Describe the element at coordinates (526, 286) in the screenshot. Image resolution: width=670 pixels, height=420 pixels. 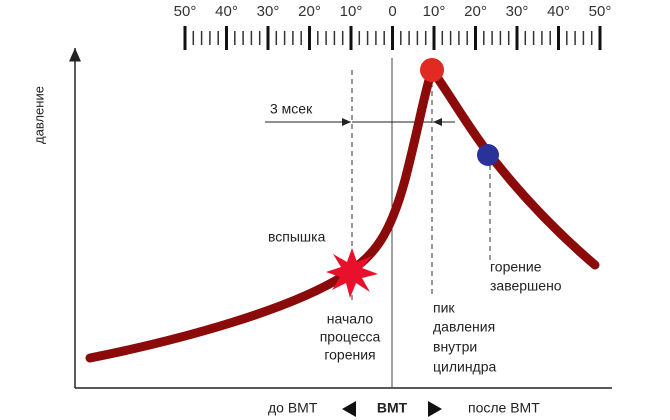
I see `end-label: завершено` at that location.